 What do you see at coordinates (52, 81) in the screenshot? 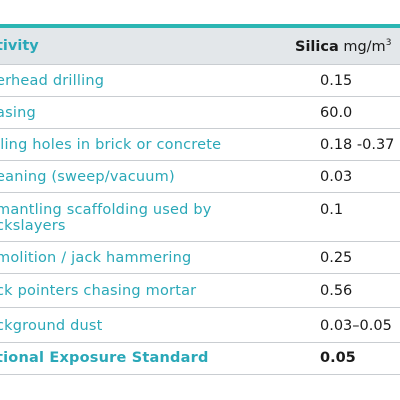
I see `activity-cell: erhead drilling` at bounding box center [52, 81].